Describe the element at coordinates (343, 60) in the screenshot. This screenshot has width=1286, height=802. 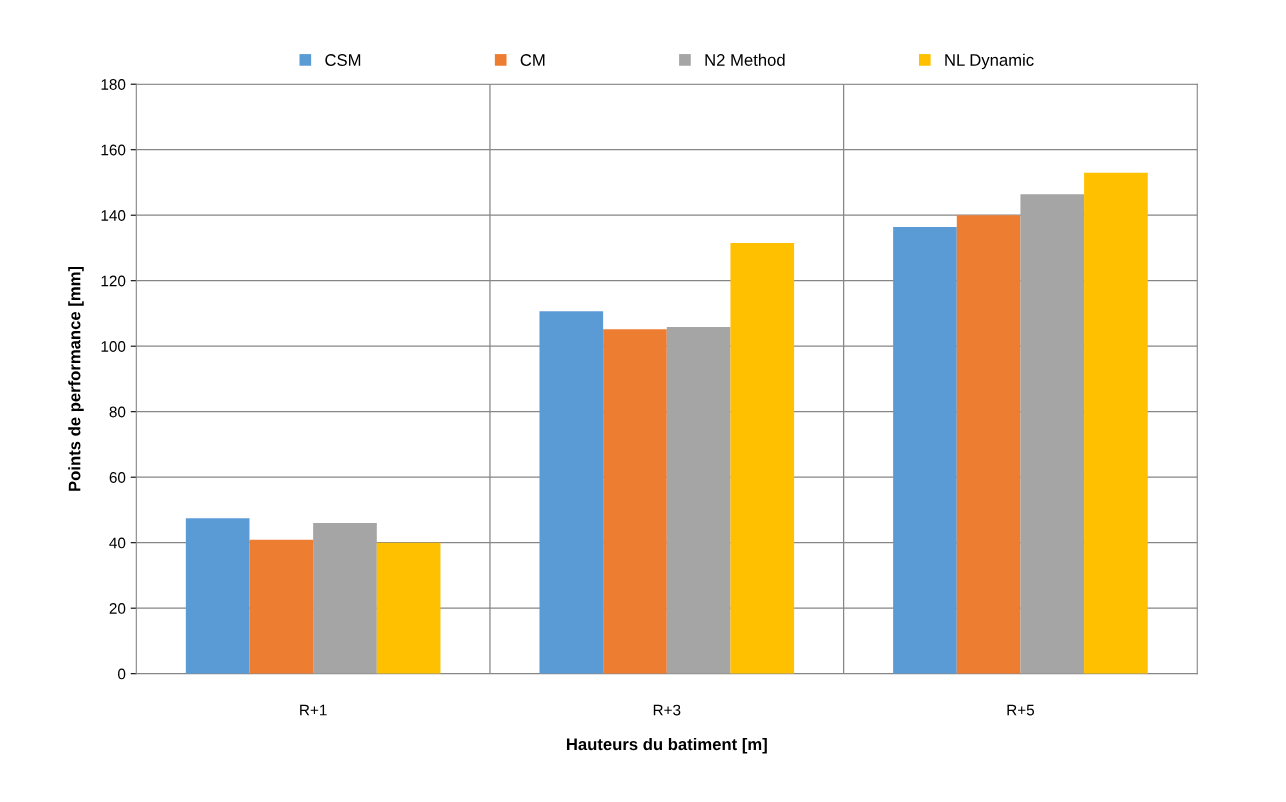
I see `legend-label: CSM` at that location.